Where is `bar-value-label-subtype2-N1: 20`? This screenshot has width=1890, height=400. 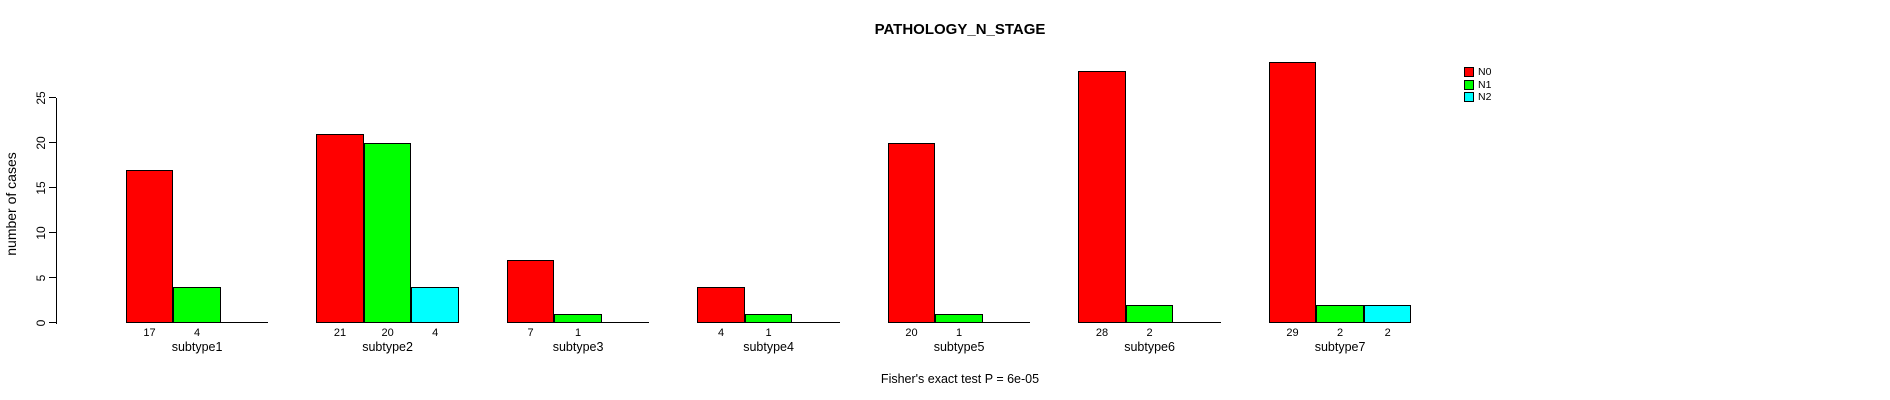
bar-value-label-subtype2-N1: 20 is located at coordinates (387, 332).